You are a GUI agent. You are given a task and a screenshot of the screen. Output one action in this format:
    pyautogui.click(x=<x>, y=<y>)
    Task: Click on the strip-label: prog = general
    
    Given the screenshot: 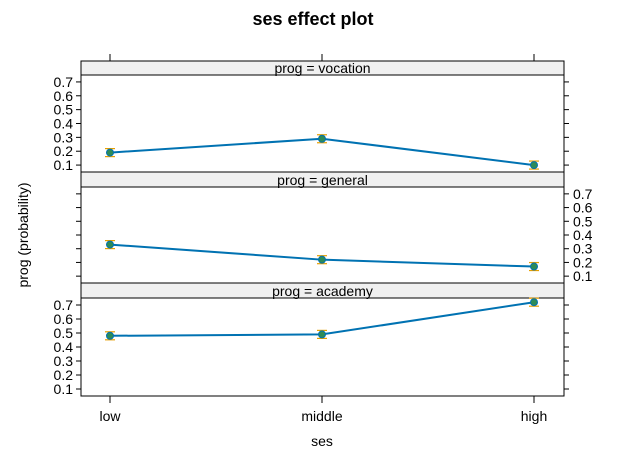 What is the action you would take?
    pyautogui.click(x=322, y=180)
    